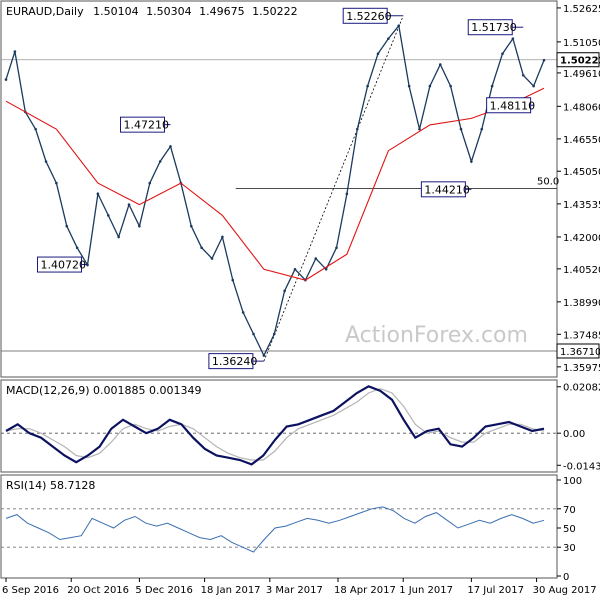 Image resolution: width=600 pixels, height=600 pixels. Describe the element at coordinates (581, 107) in the screenshot. I see `price-tick-label: 1.48060` at that location.